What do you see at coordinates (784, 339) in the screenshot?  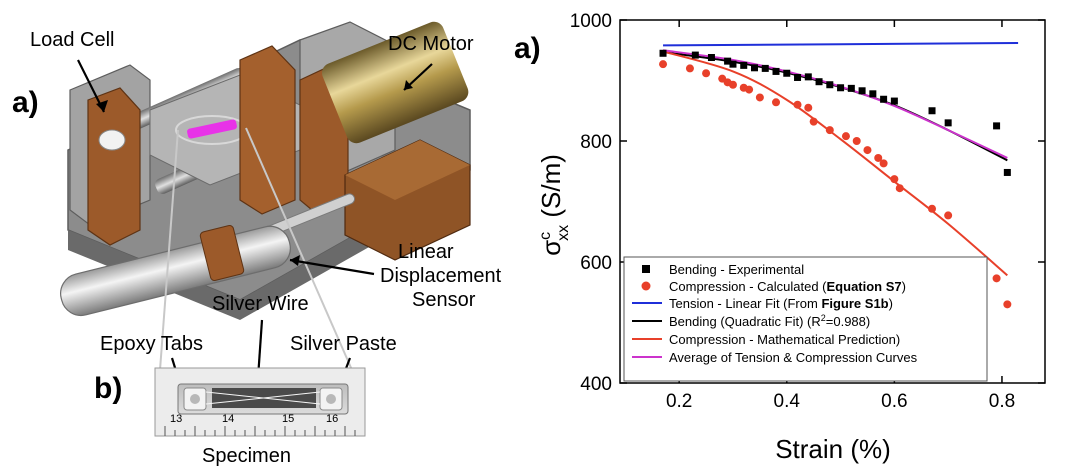 I see `legend-label-compression-prediction: Compression - Mathematical Prediction)` at bounding box center [784, 339].